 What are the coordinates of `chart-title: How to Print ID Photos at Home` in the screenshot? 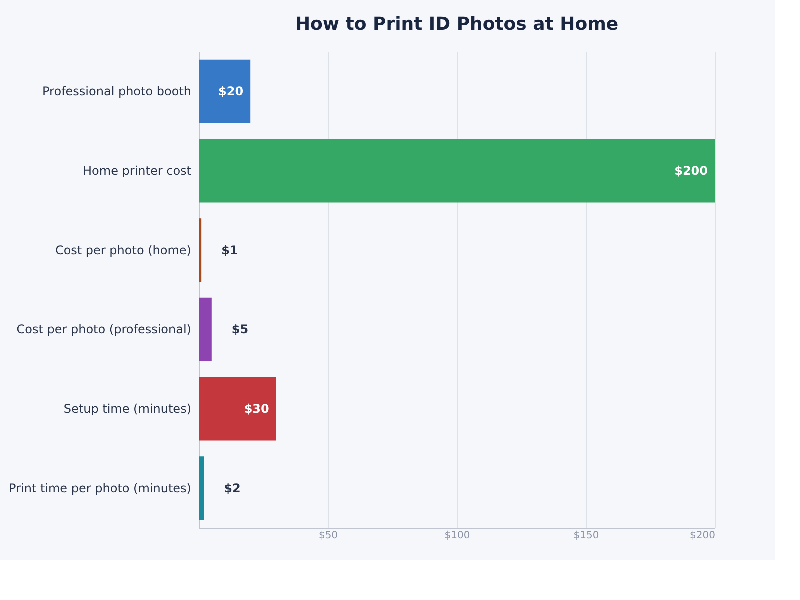 It's located at (457, 24).